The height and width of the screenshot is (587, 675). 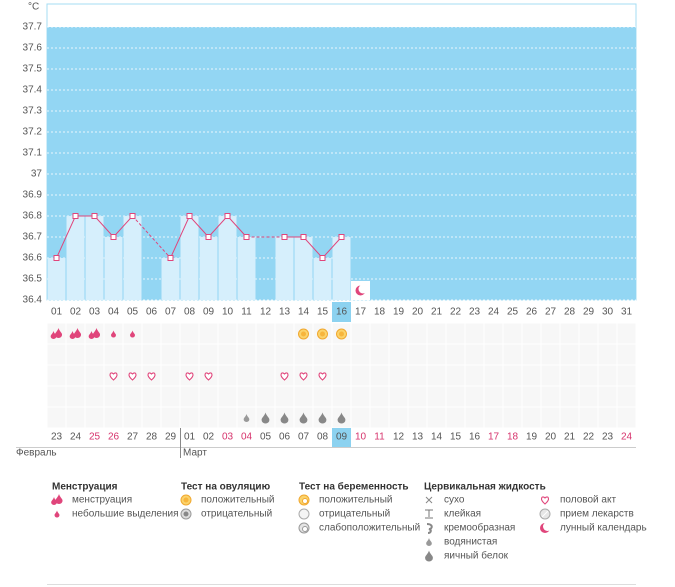 I want to click on day-label: 24, so click(x=494, y=312).